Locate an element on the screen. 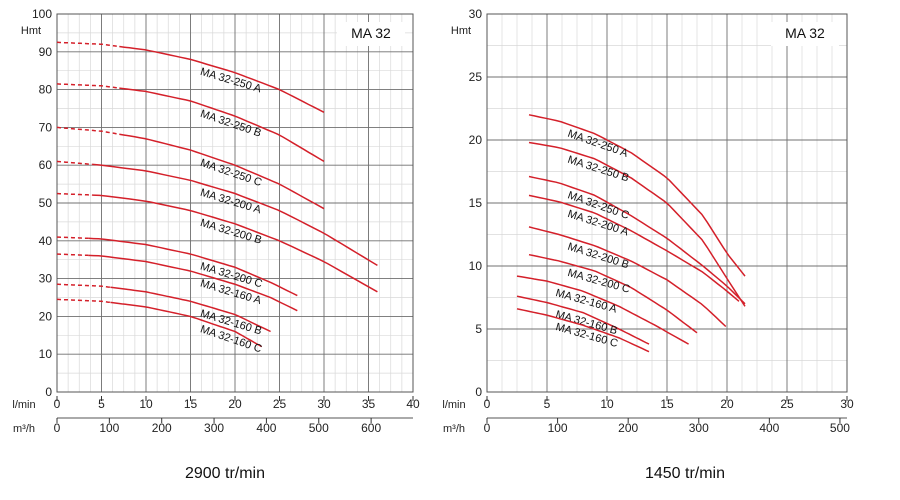  y-tick-label: 15 is located at coordinates (476, 203).